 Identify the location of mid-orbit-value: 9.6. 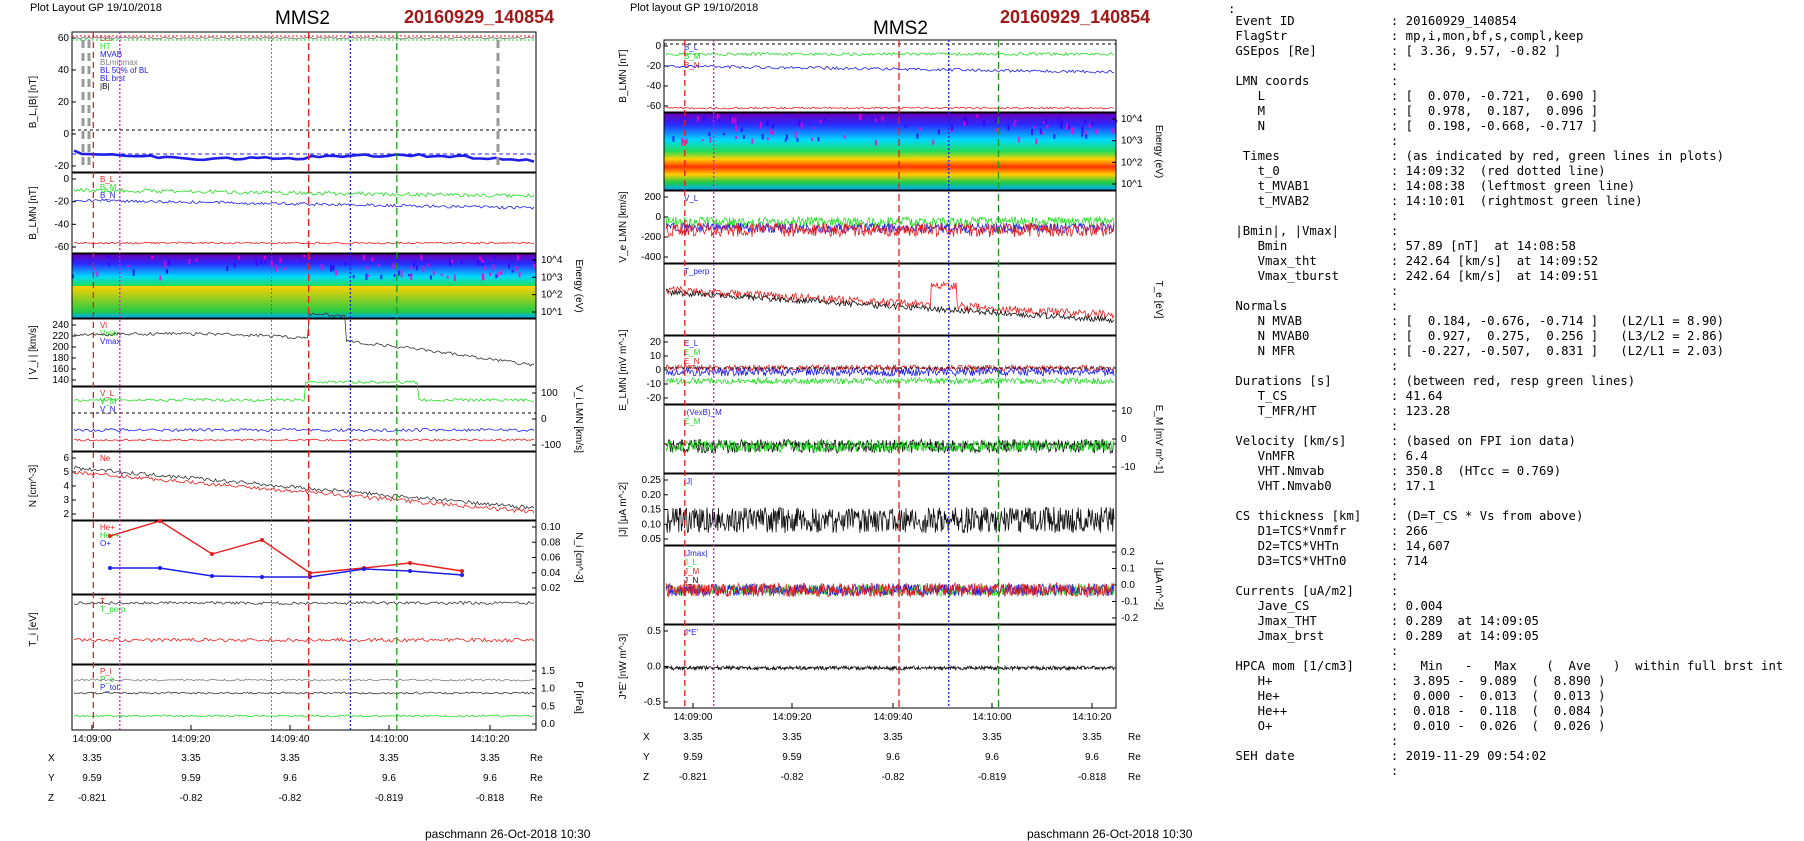
(992, 757).